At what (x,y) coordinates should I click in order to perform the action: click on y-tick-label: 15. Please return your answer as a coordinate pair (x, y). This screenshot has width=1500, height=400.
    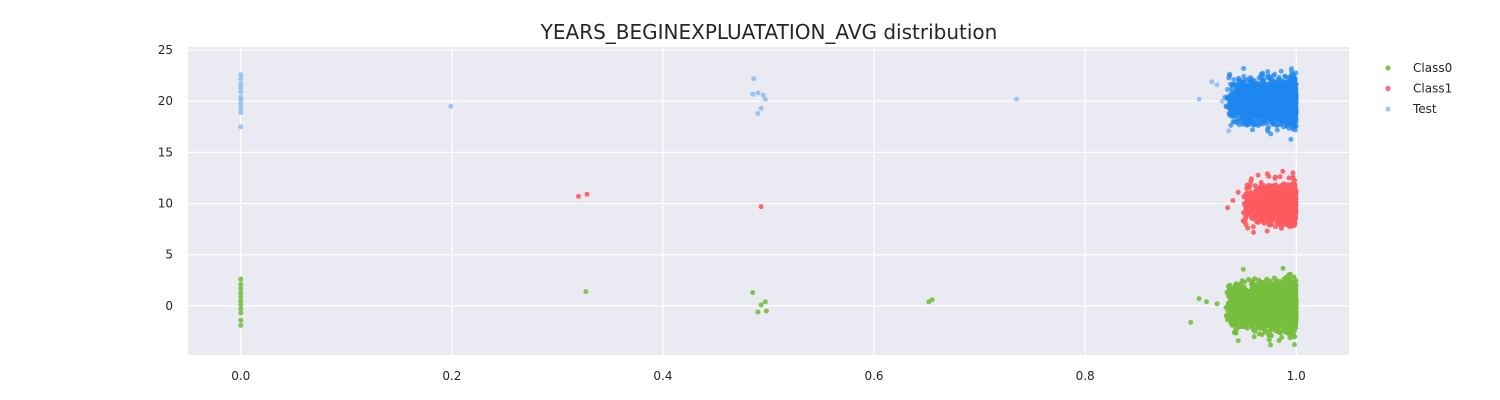
    Looking at the image, I should click on (165, 152).